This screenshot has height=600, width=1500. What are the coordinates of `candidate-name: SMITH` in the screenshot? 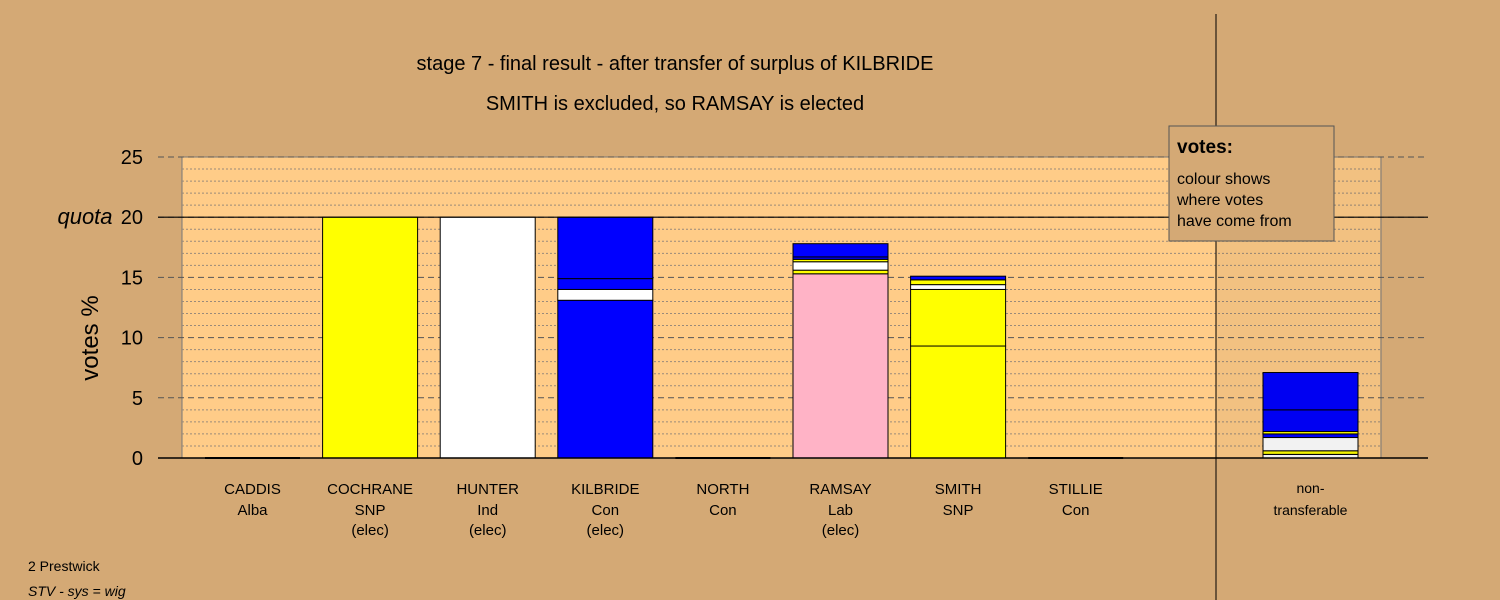 It's located at (958, 489).